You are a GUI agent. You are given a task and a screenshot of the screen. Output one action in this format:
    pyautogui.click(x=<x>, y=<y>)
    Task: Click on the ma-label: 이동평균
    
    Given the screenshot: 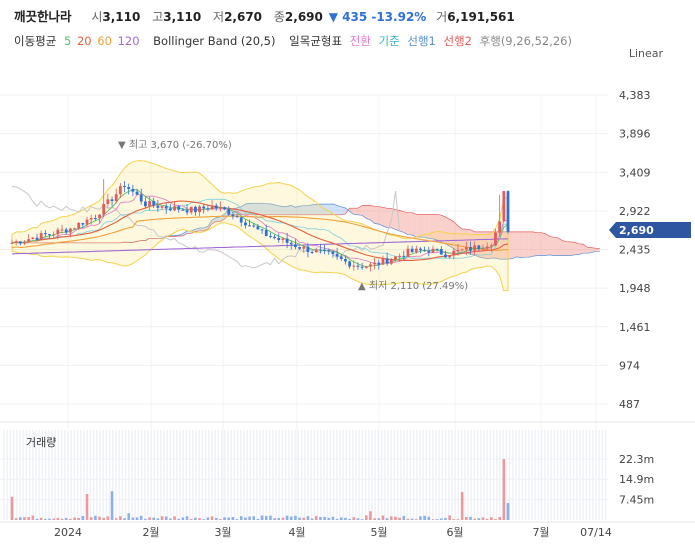 What is the action you would take?
    pyautogui.click(x=35, y=41)
    